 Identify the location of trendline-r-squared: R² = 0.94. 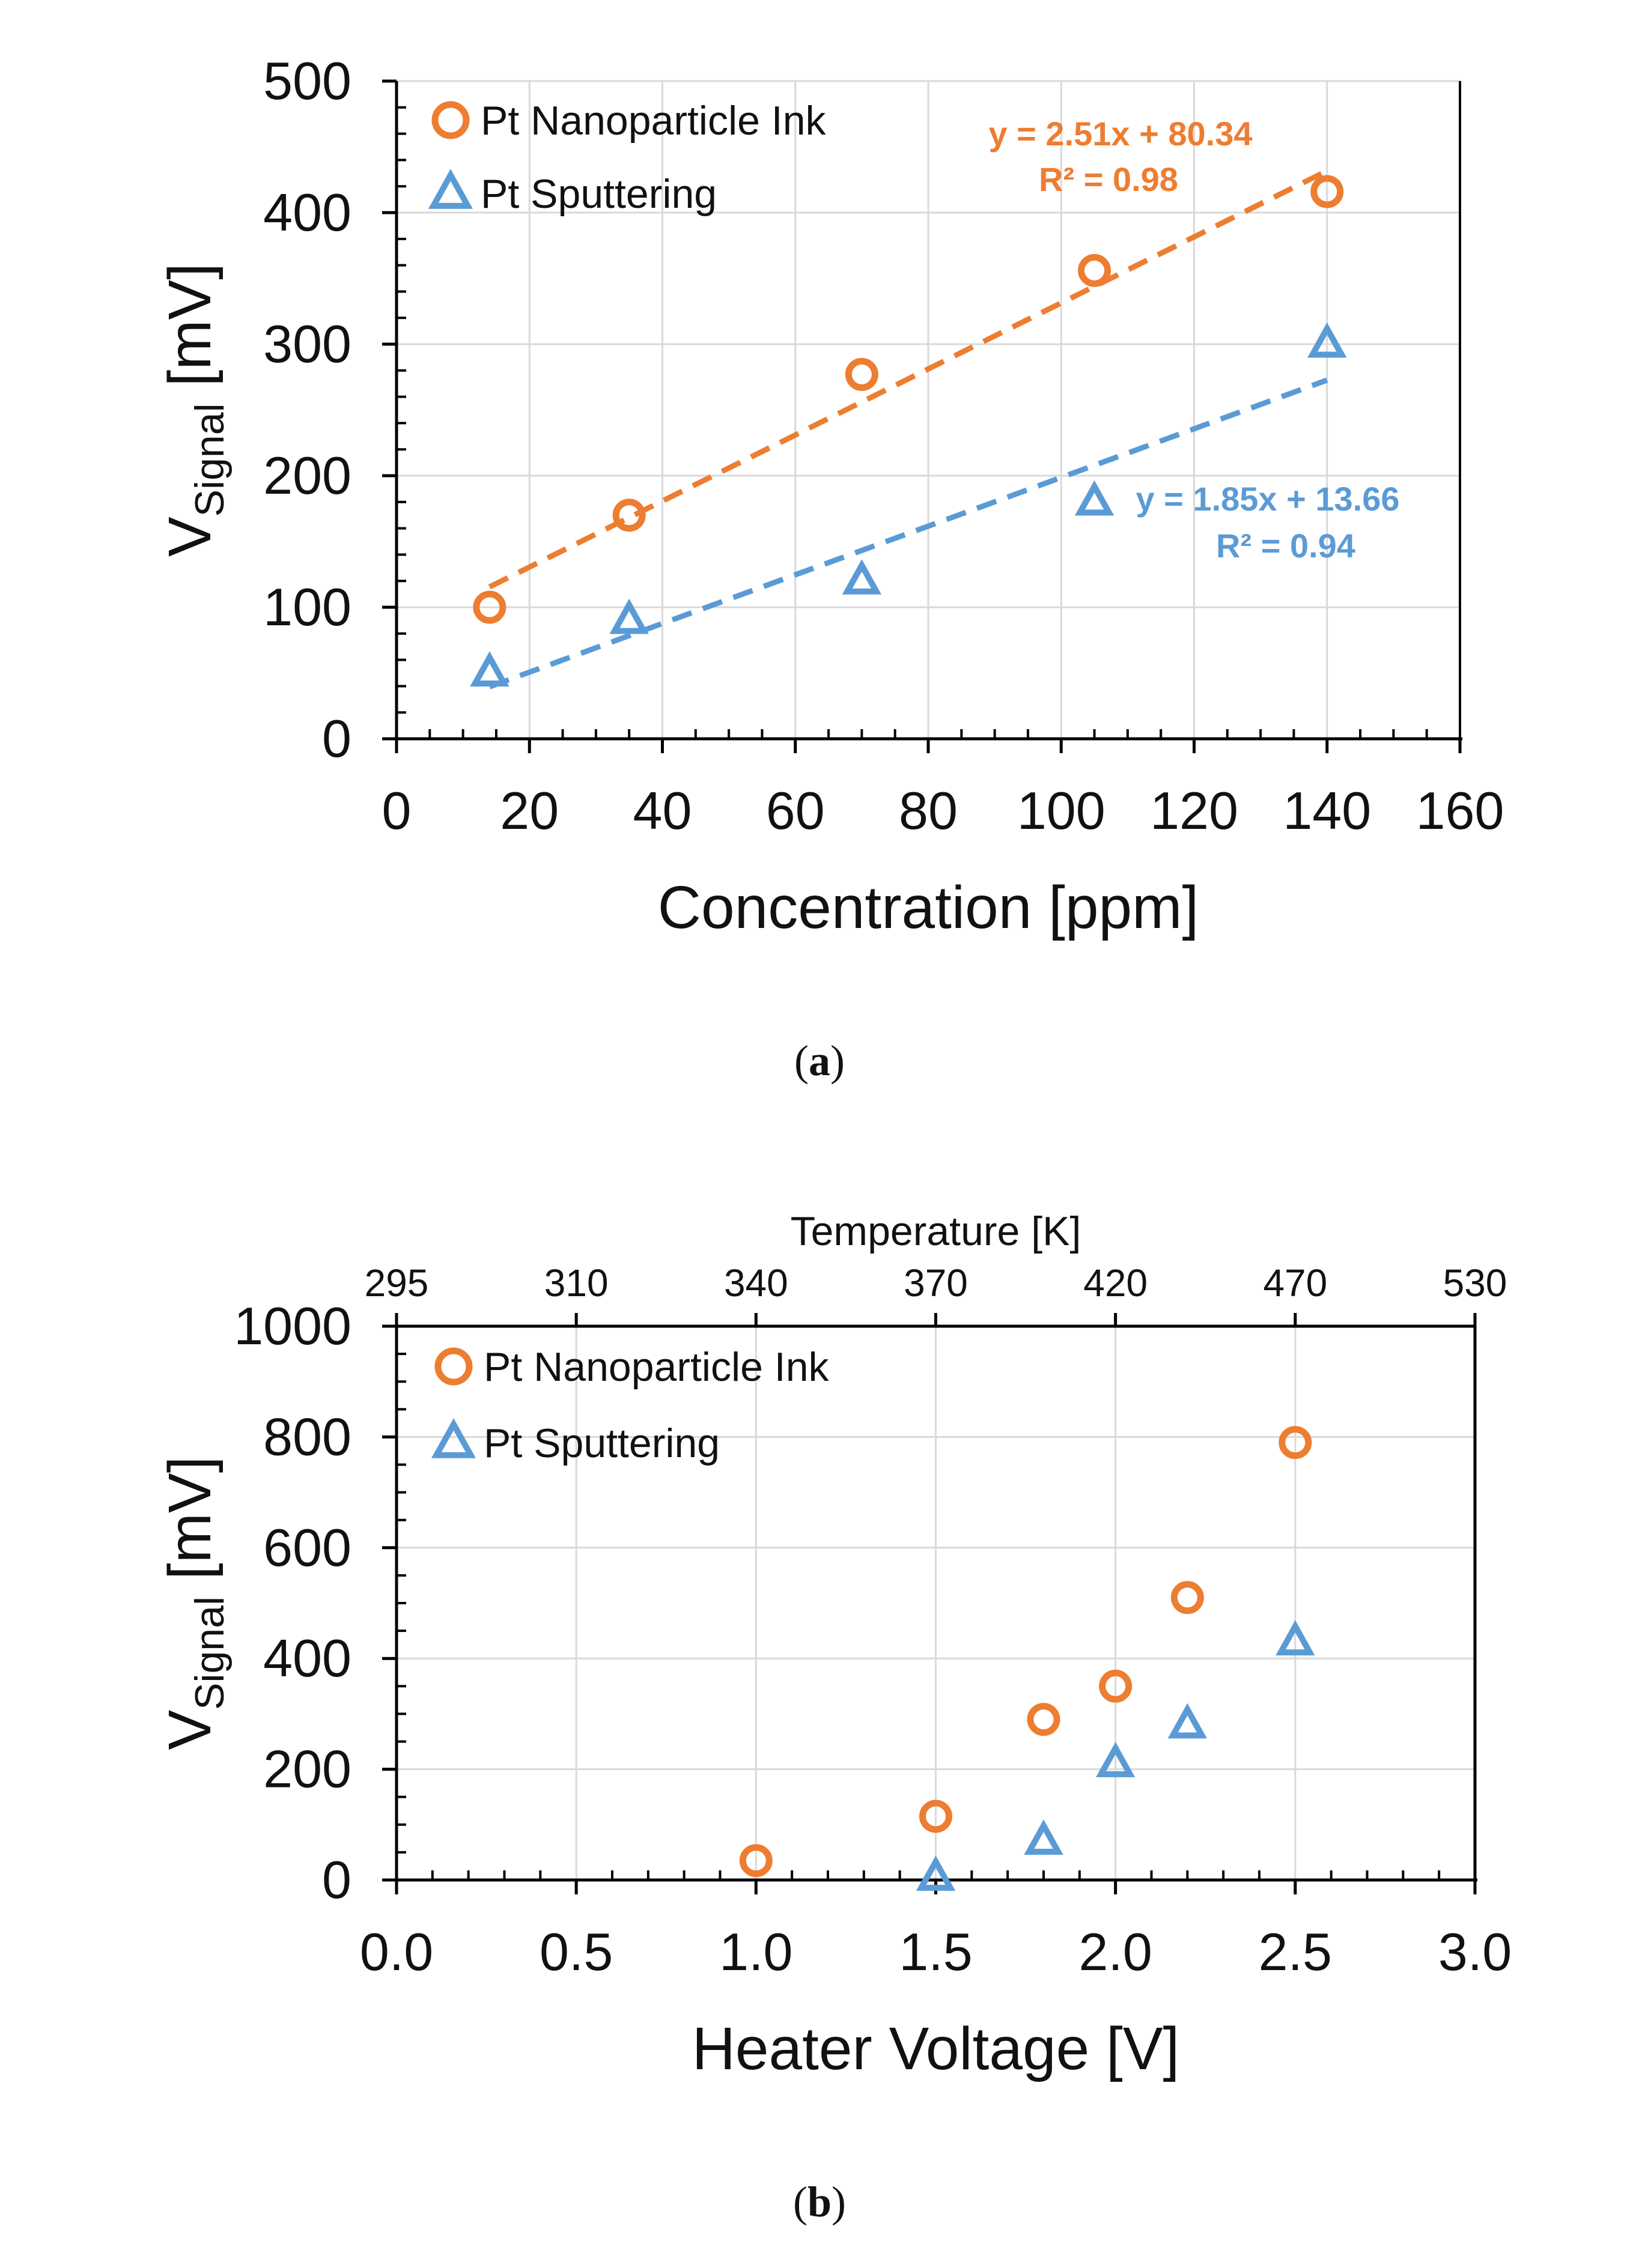
(1286, 546).